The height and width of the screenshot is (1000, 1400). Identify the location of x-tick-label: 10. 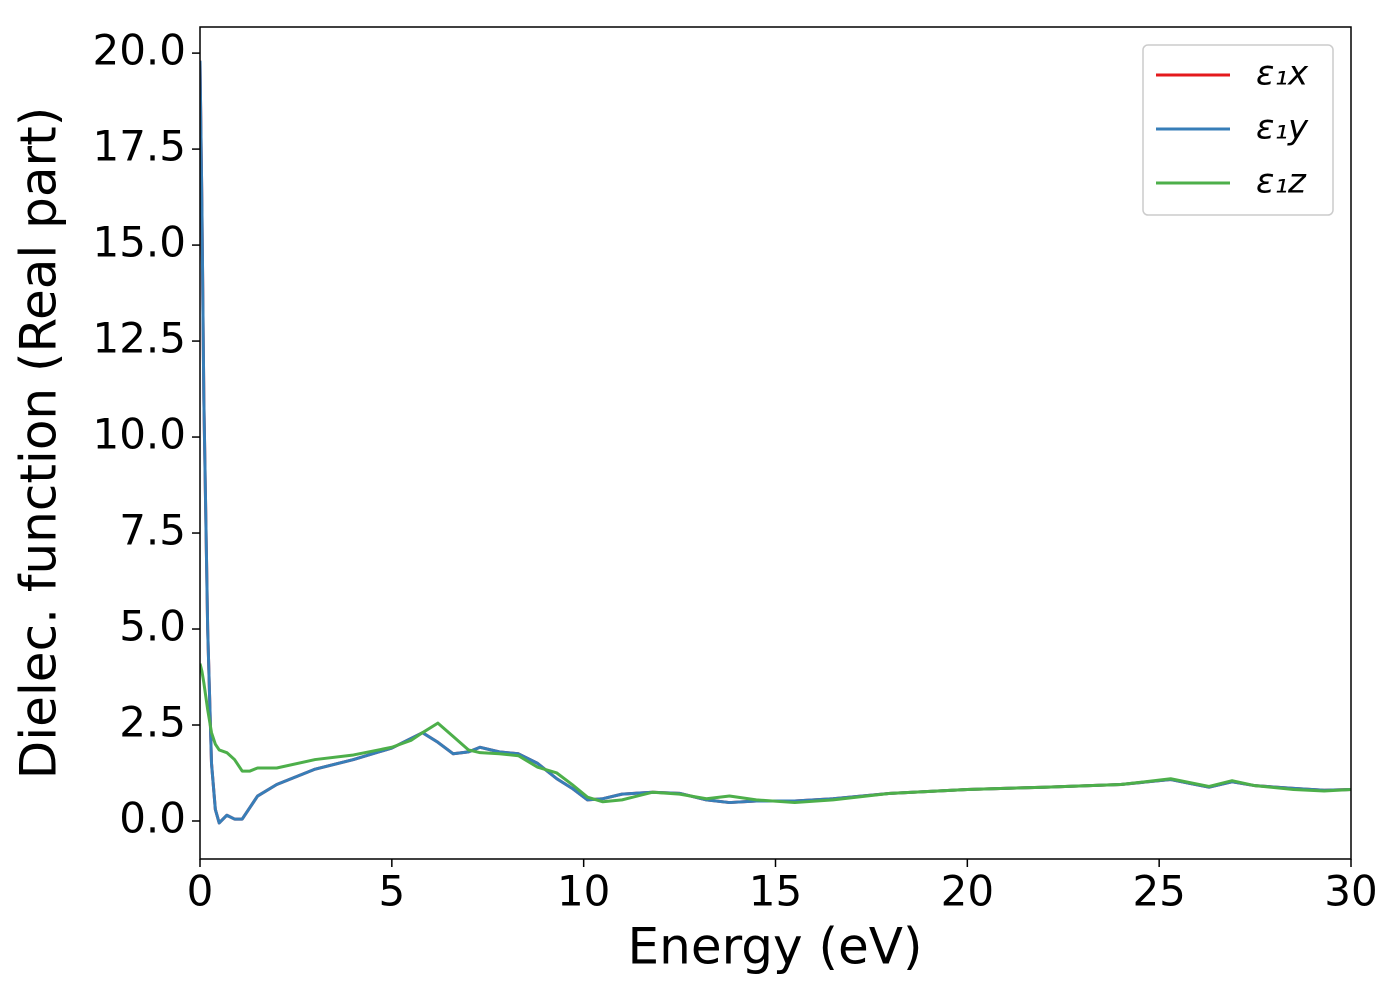
(583, 891).